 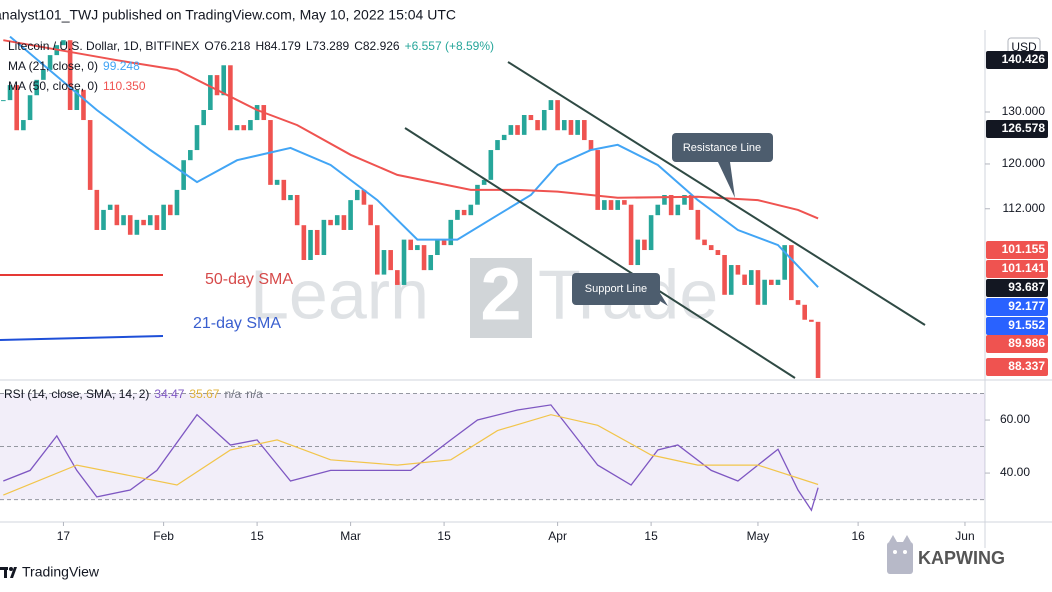 I want to click on price-tag-label: 101.141, so click(x=1024, y=268).